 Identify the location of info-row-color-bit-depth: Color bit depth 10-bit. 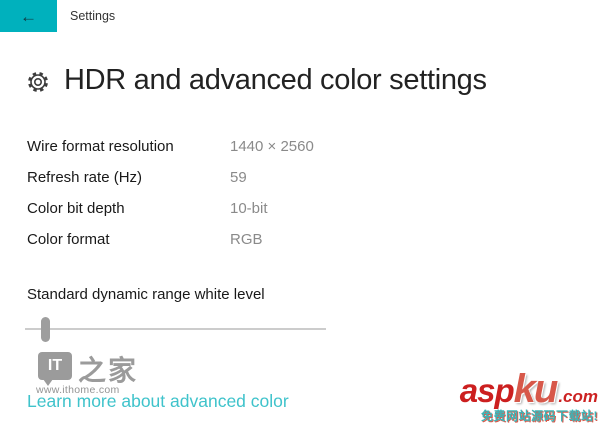
(237, 208).